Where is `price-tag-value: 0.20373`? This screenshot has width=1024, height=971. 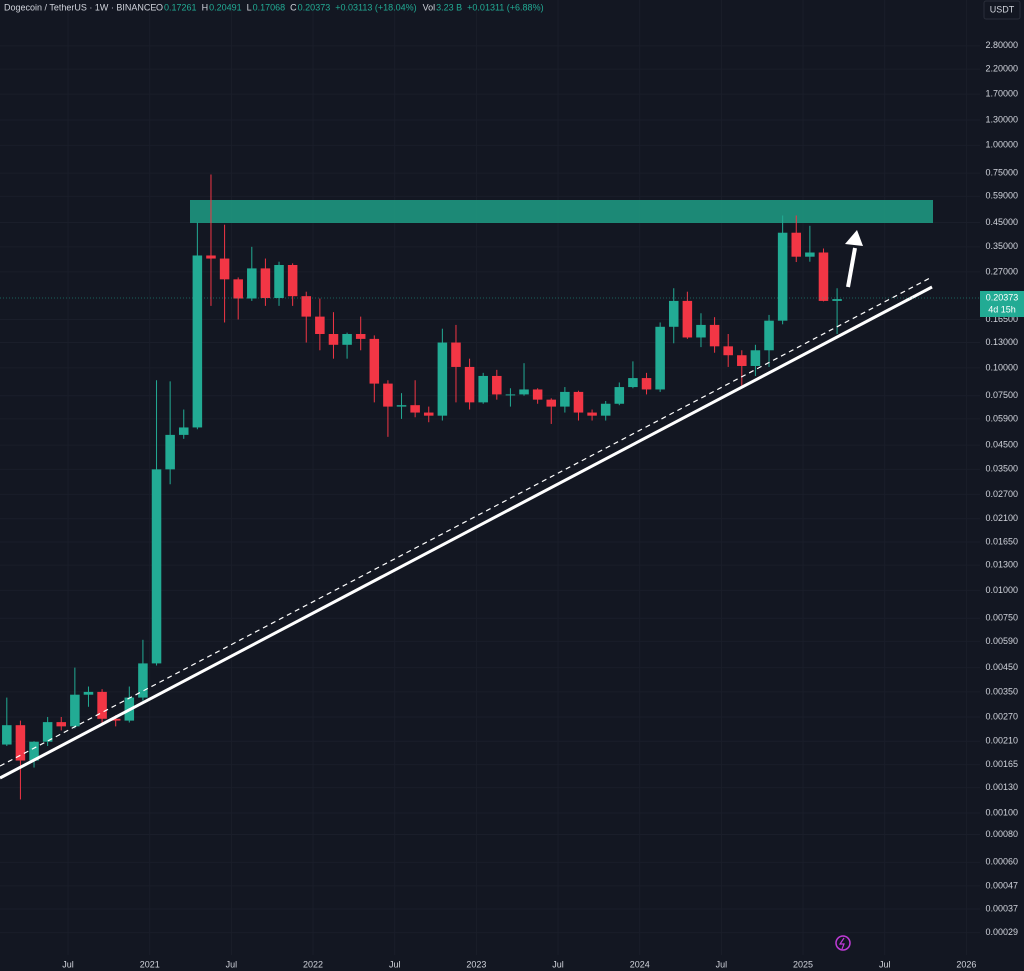 price-tag-value: 0.20373 is located at coordinates (1002, 297).